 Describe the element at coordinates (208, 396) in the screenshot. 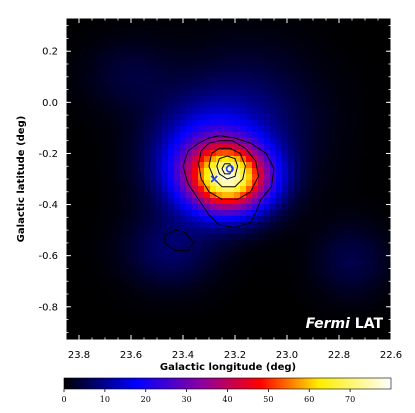

I see `colorbar-ticks: 0 10 20 30 40 50 60 70` at that location.